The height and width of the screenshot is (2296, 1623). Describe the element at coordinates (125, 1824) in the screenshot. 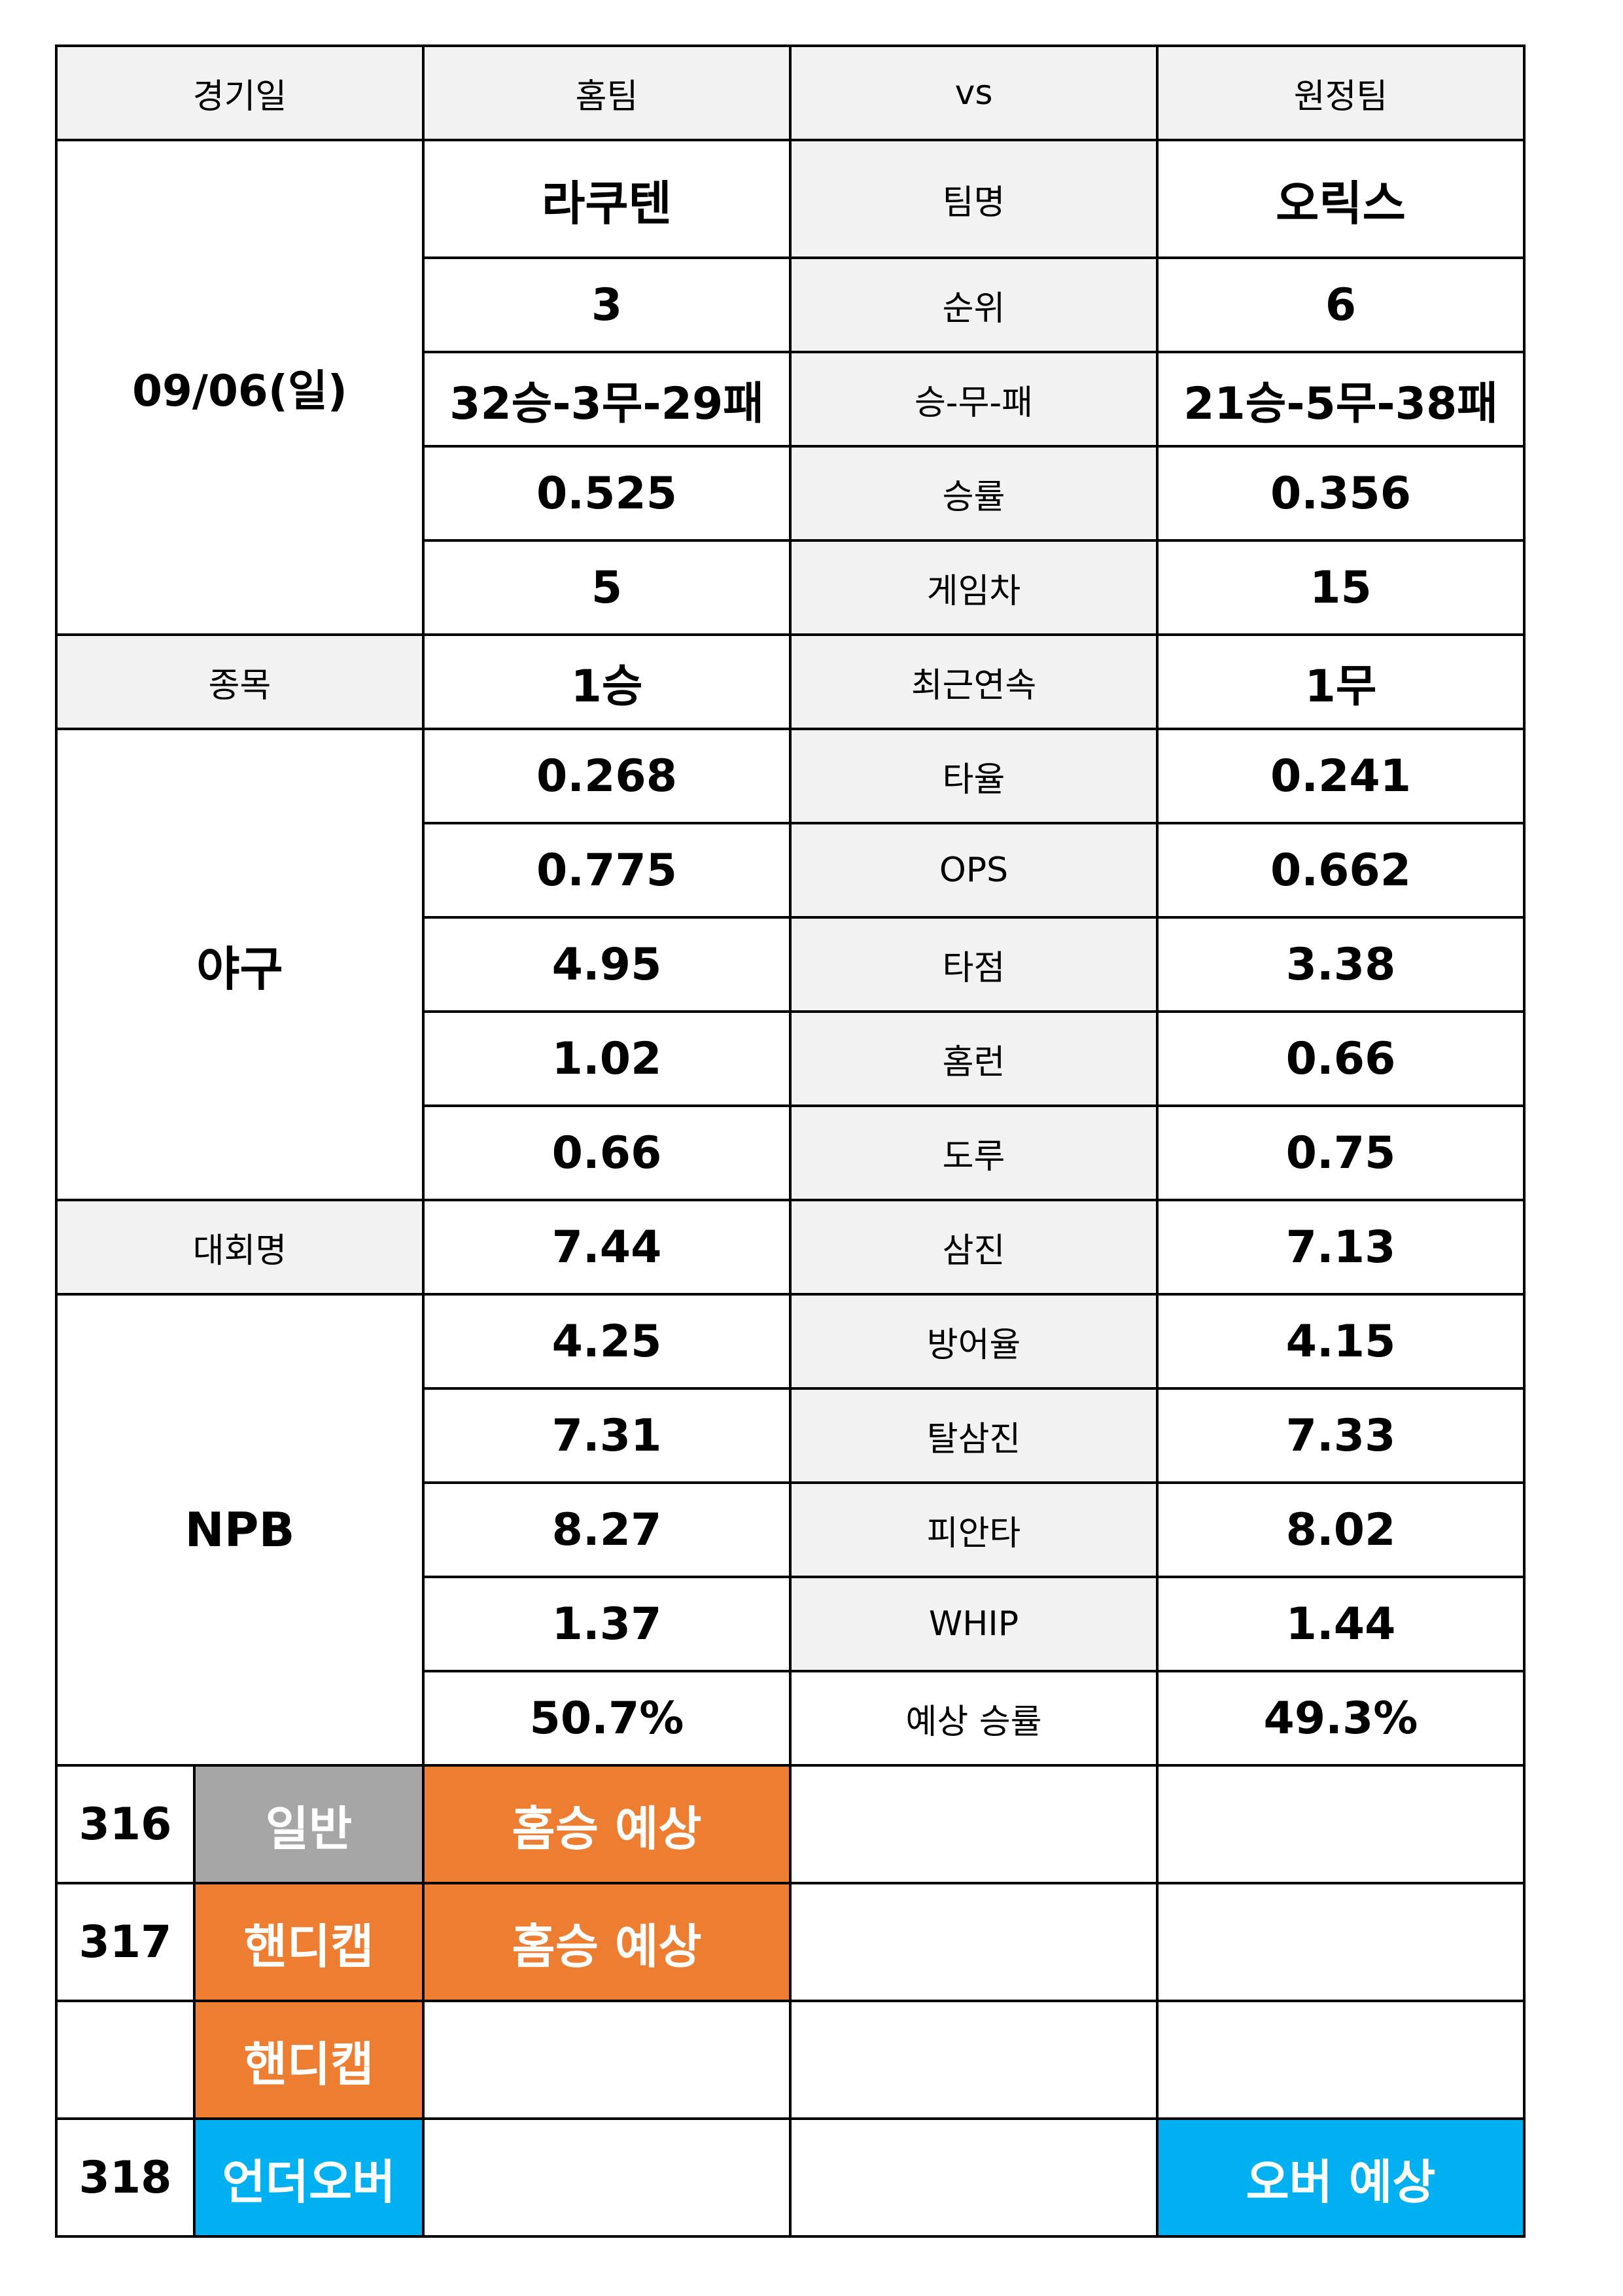

I see `game-number: 316` at that location.